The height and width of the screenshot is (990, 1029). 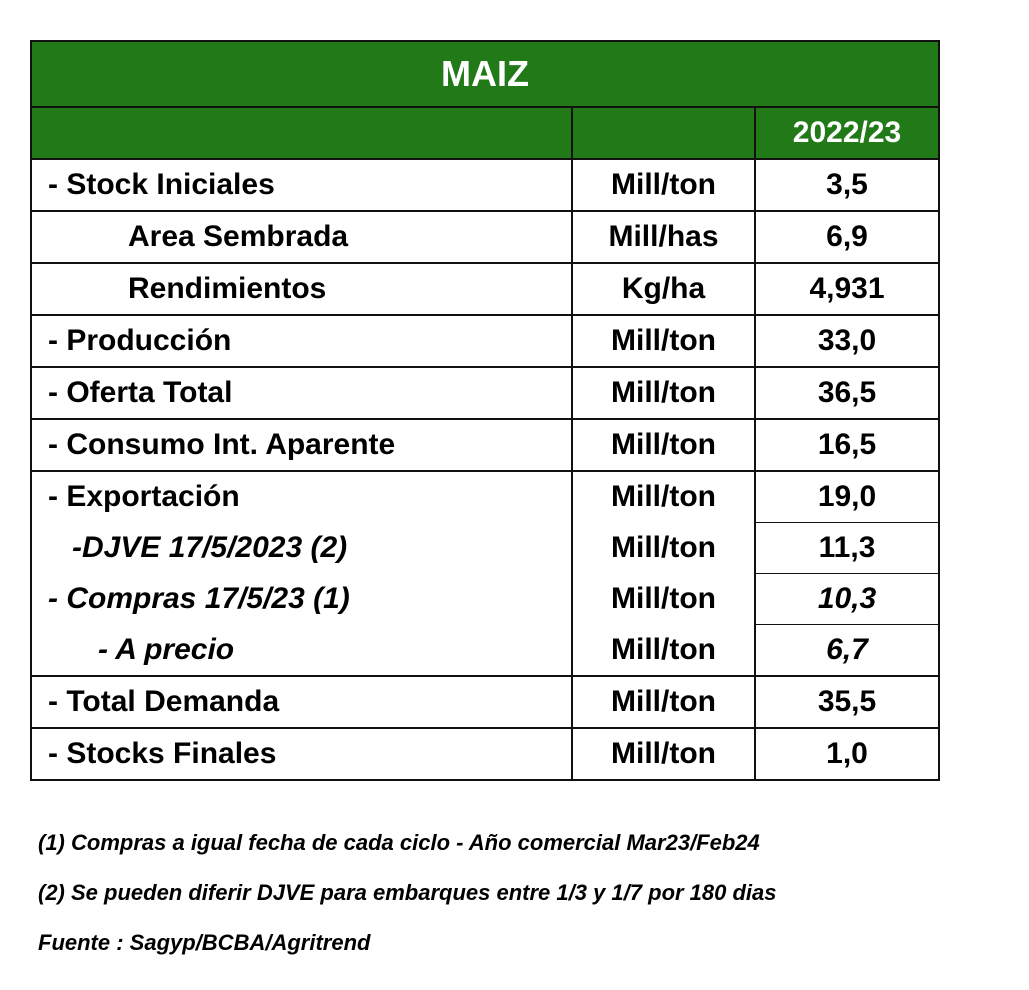 What do you see at coordinates (301, 496) in the screenshot?
I see `row-label: - Exportación` at bounding box center [301, 496].